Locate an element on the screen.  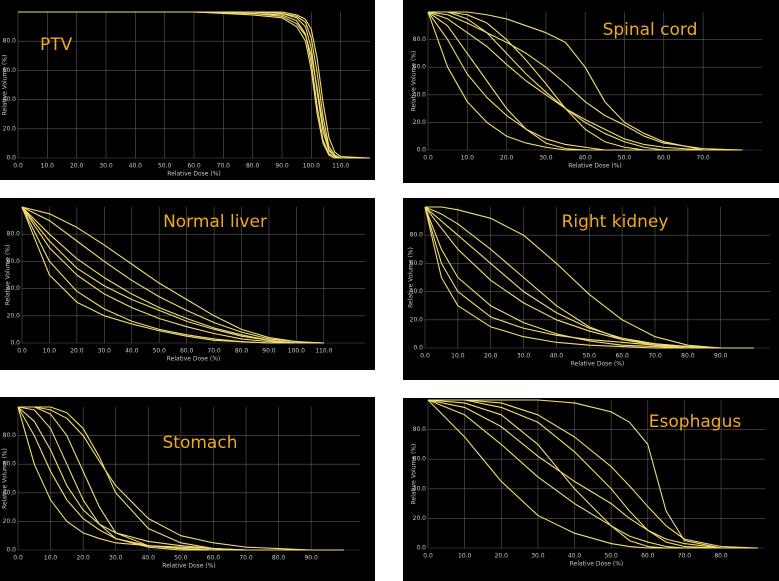
x-tick-label: 110.0 is located at coordinates (340, 166).